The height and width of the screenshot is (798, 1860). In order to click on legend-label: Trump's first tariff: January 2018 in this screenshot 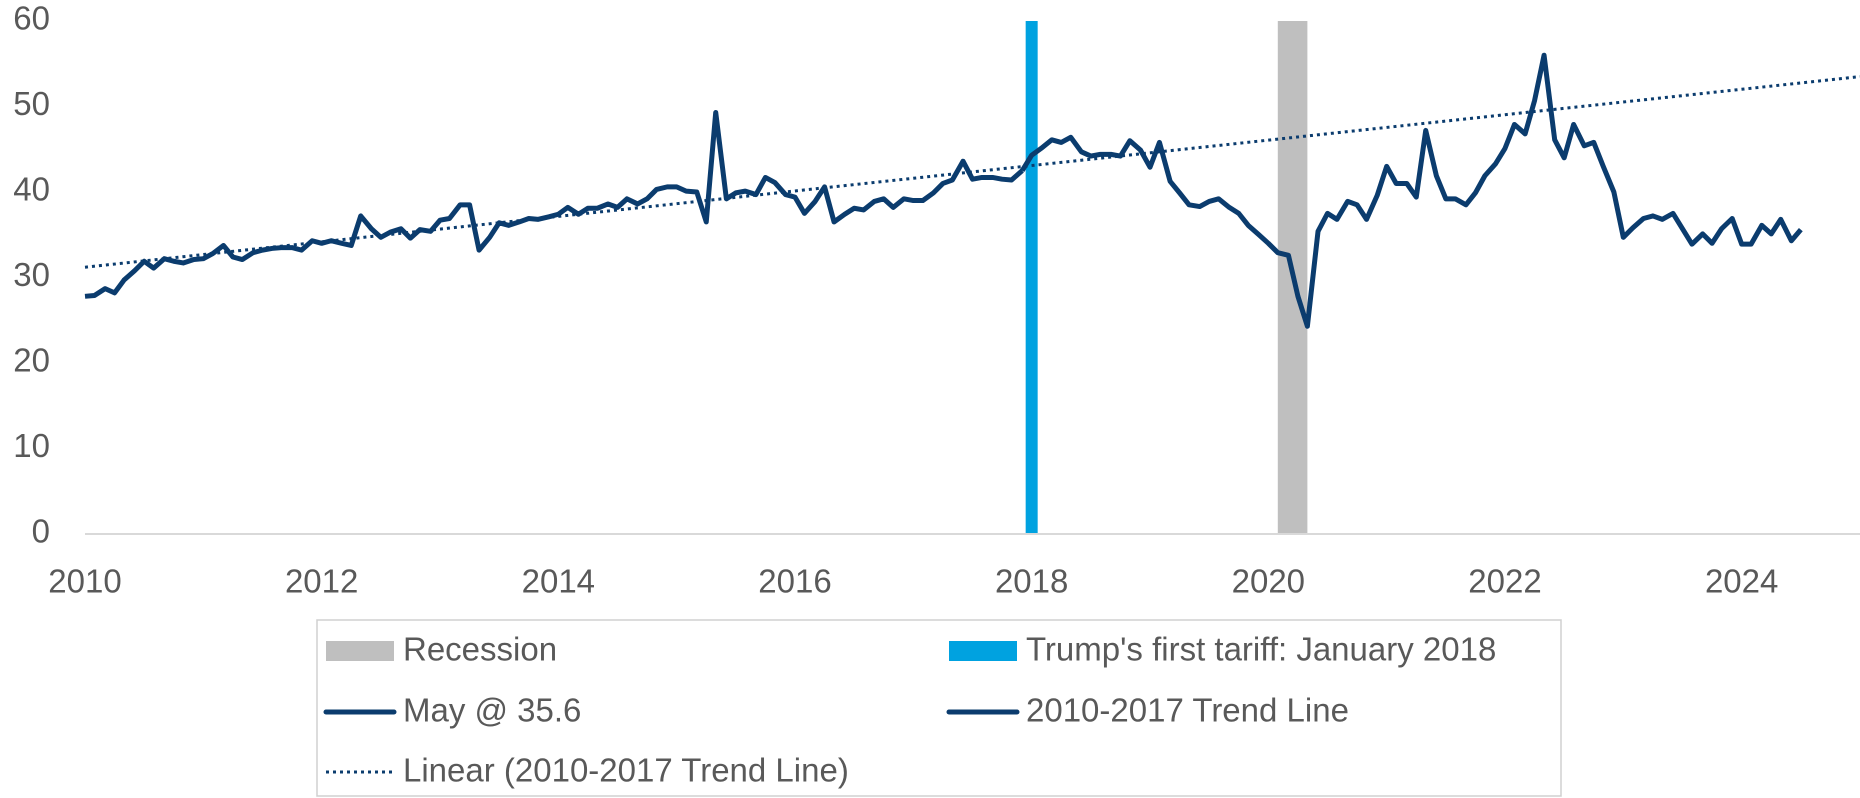, I will do `click(1261, 649)`.